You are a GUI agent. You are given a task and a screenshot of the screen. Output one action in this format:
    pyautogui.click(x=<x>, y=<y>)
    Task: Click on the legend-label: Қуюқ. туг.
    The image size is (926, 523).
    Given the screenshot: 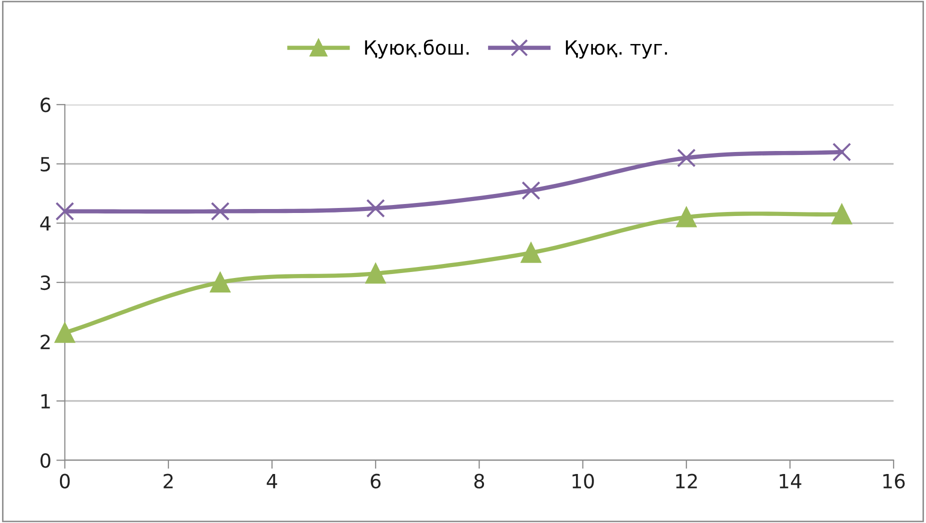 What is the action you would take?
    pyautogui.click(x=616, y=49)
    